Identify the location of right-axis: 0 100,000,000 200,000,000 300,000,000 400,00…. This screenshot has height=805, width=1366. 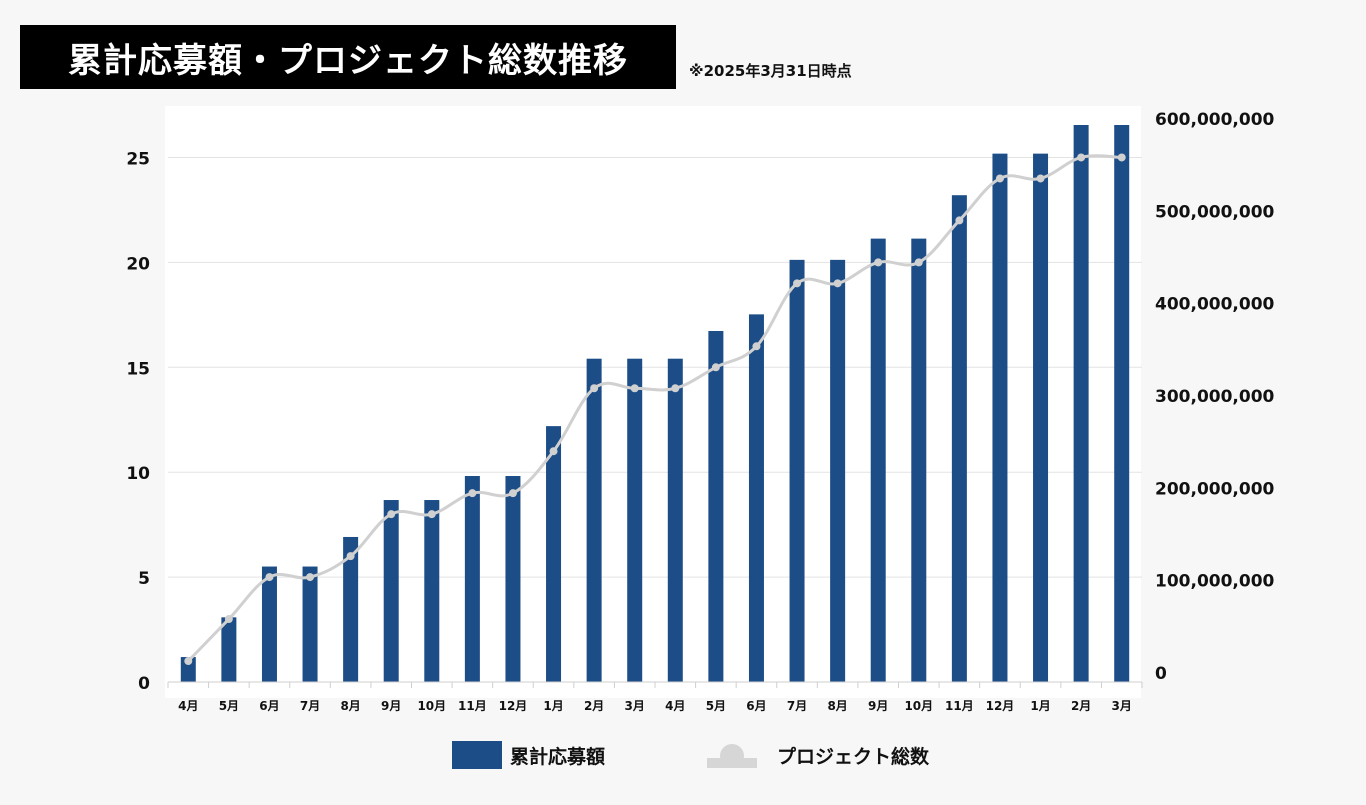
(1215, 397).